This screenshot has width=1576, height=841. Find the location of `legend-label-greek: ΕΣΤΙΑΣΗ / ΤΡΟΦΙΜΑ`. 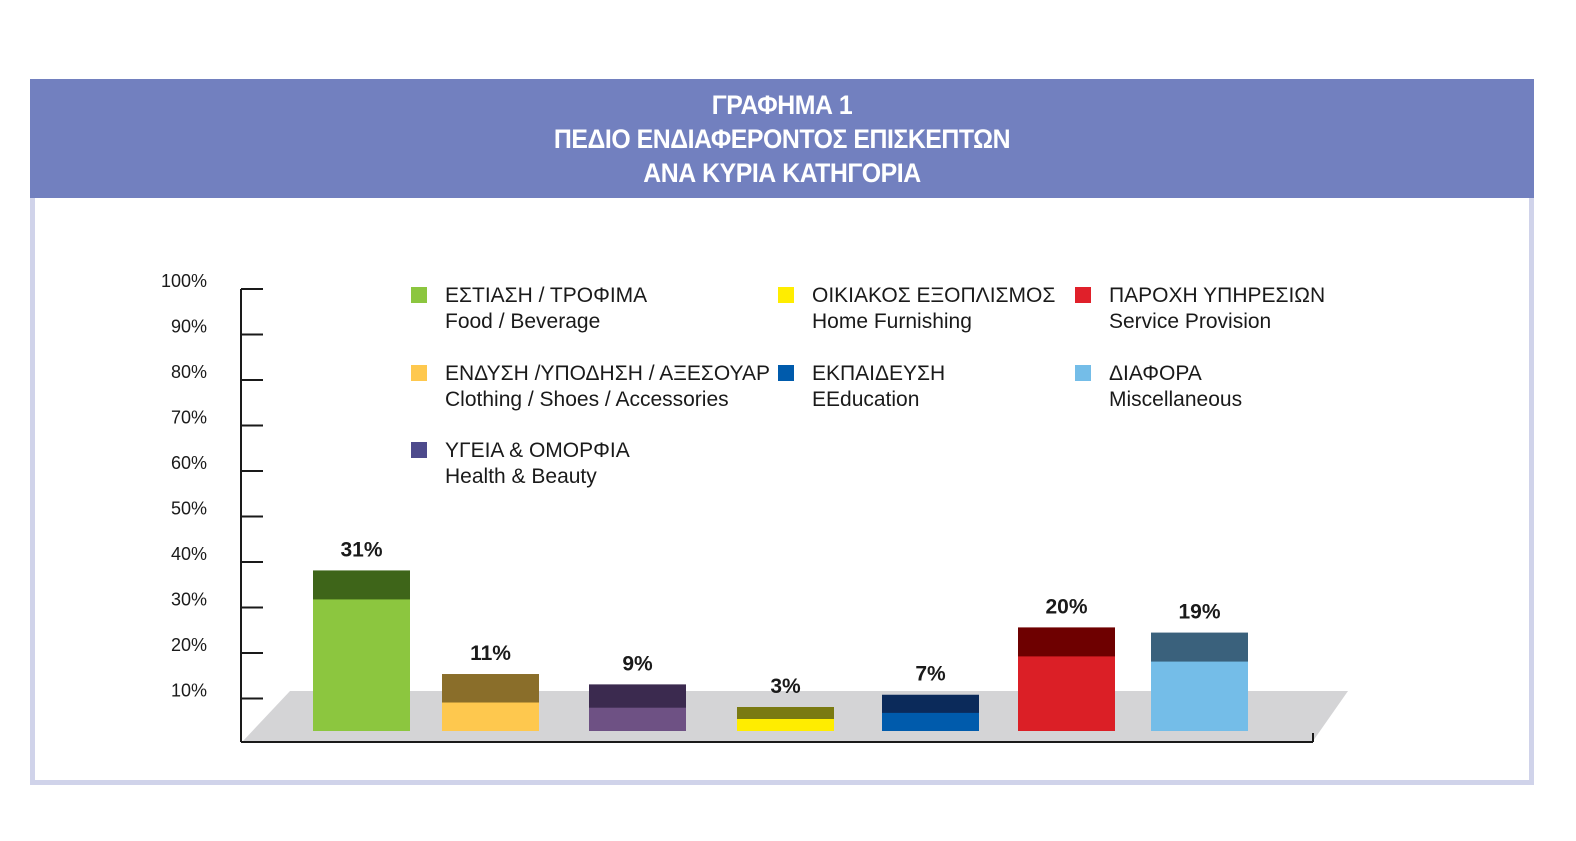

legend-label-greek: ΕΣΤΙΑΣΗ / ΤΡΟΦΙΜΑ is located at coordinates (546, 295).